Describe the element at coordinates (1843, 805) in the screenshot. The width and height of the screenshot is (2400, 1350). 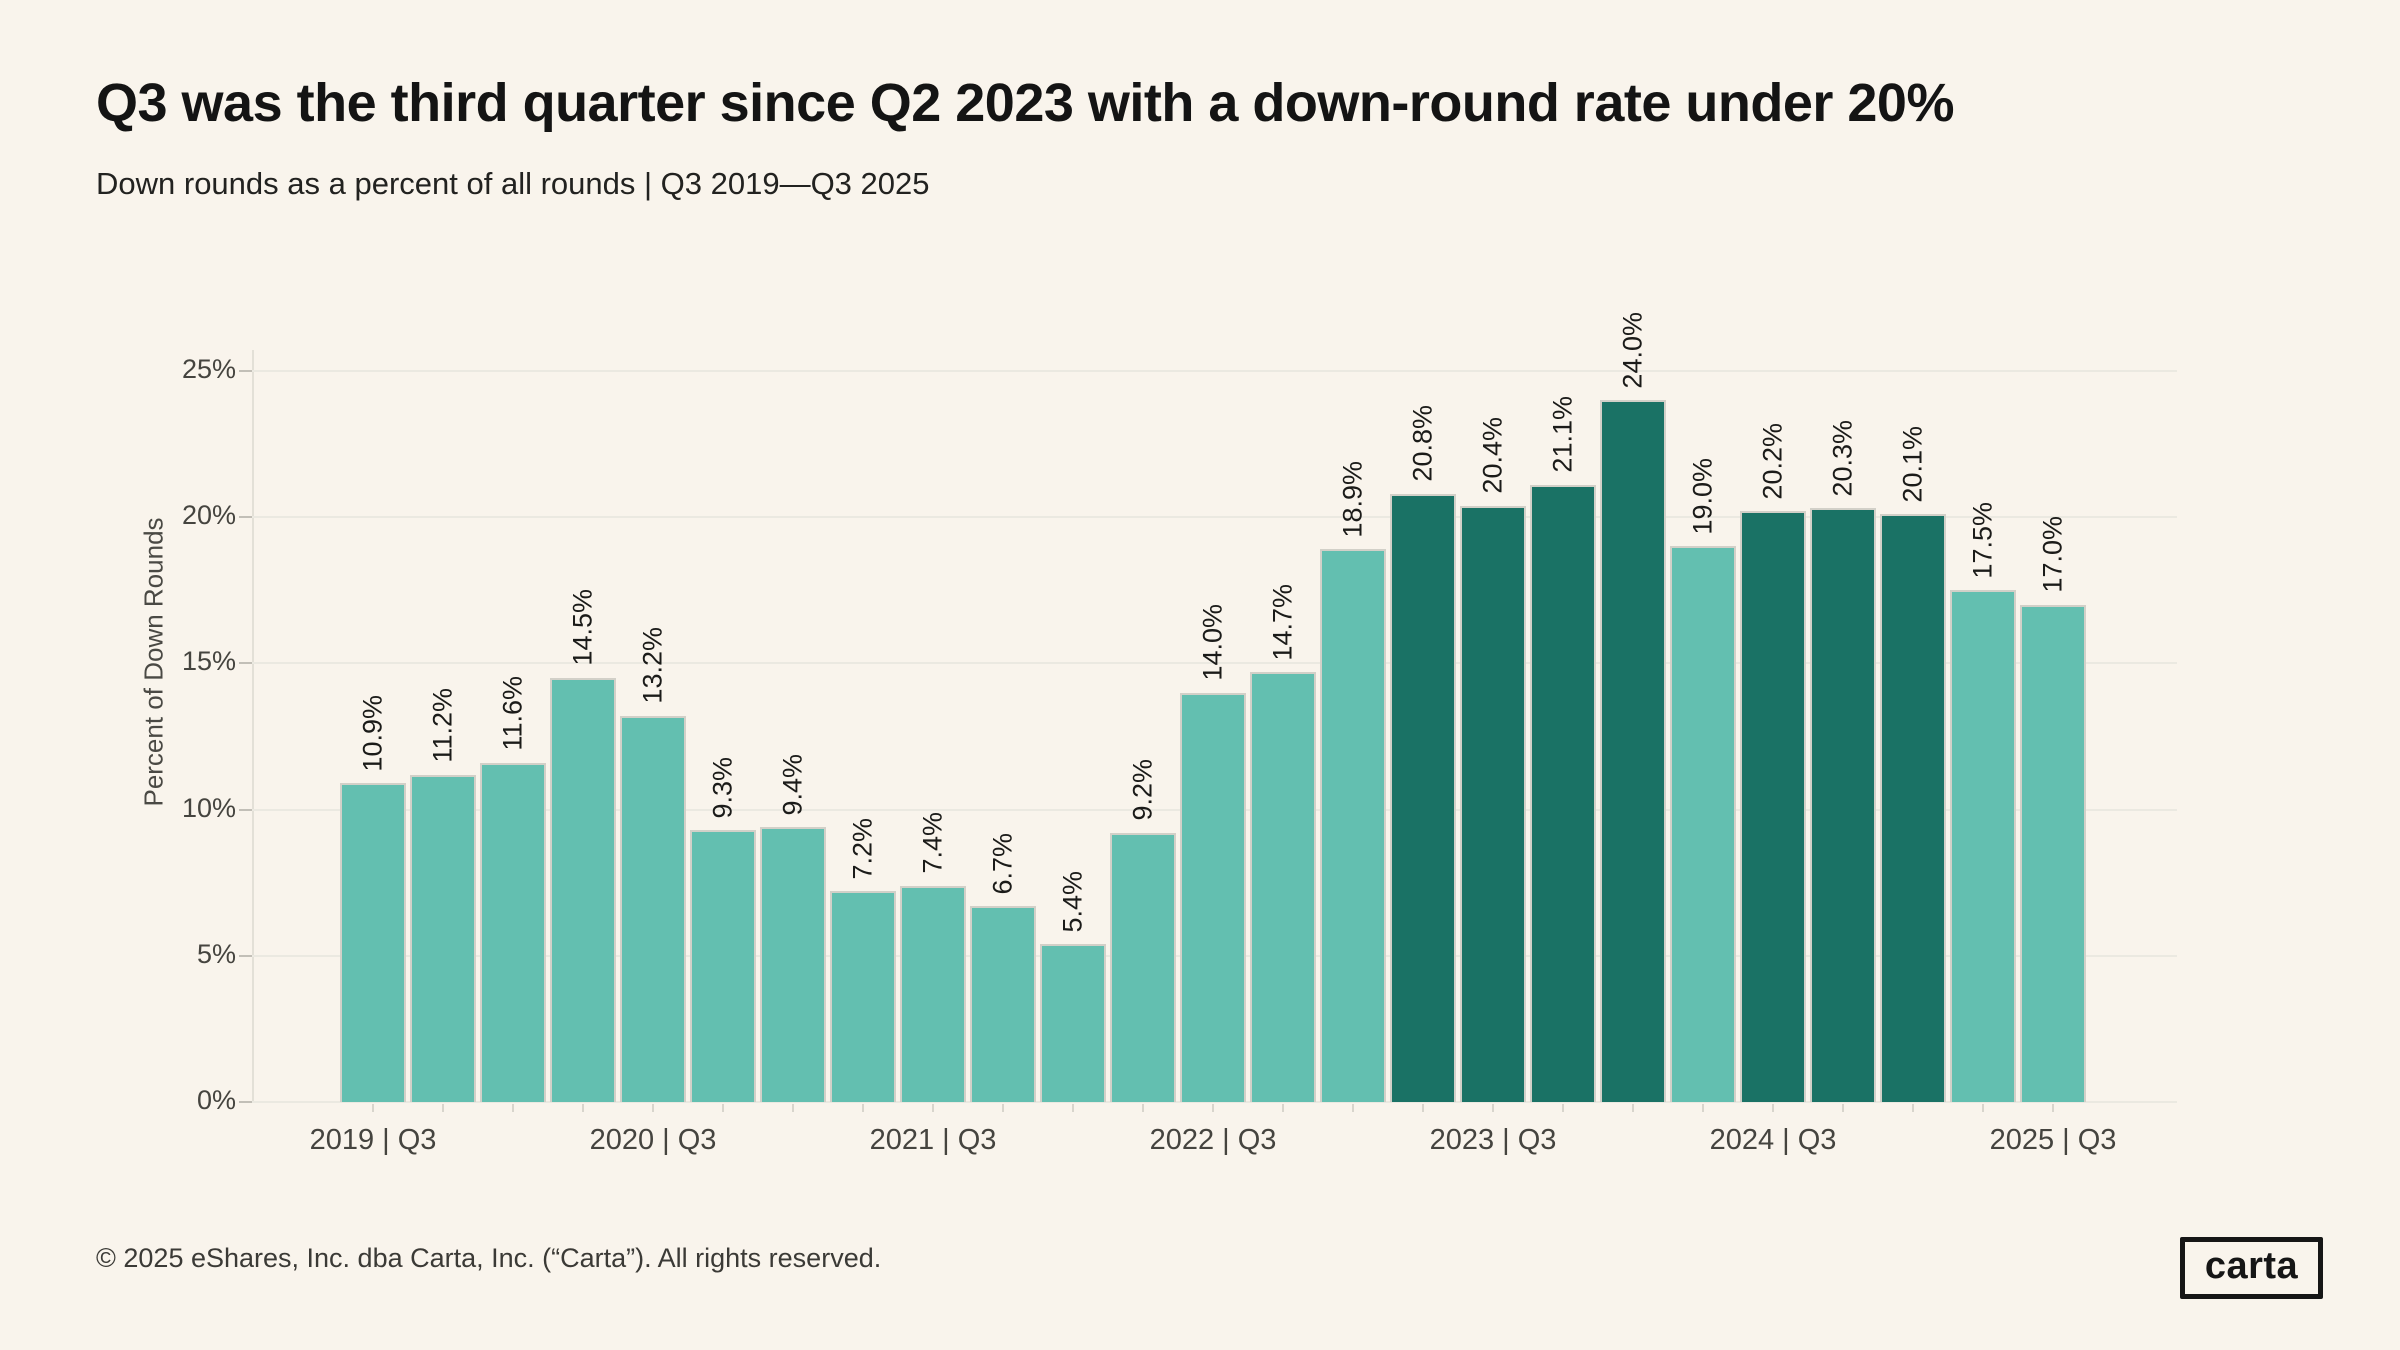
I see `bar-2024 Q4` at that location.